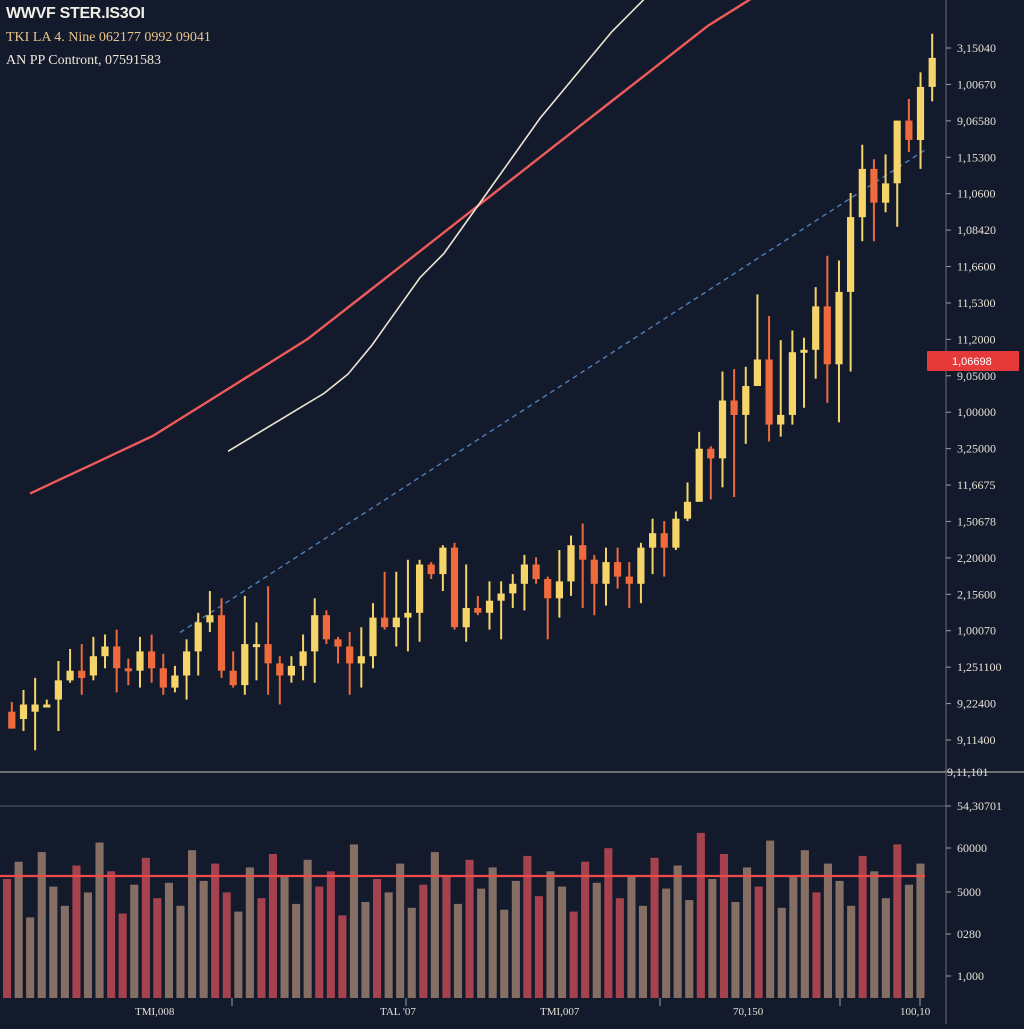 The image size is (1024, 1029). What do you see at coordinates (973, 361) in the screenshot?
I see `current-price-badge` at bounding box center [973, 361].